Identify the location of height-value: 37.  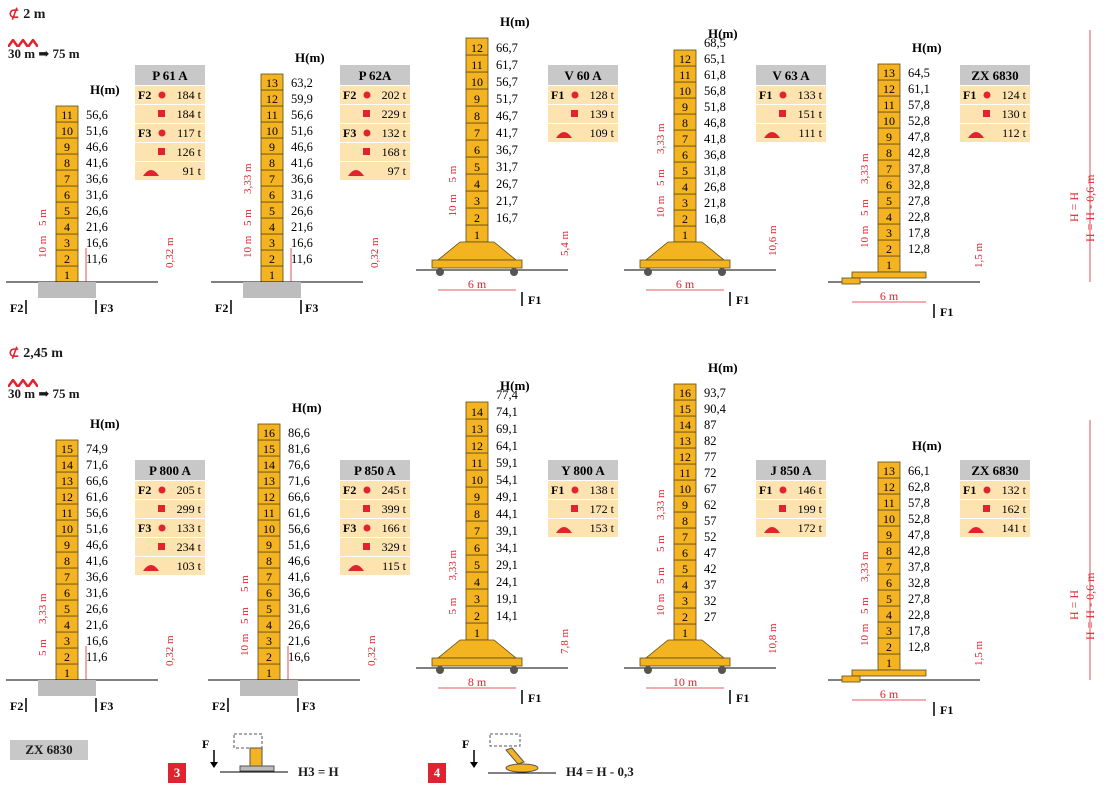
(710, 585).